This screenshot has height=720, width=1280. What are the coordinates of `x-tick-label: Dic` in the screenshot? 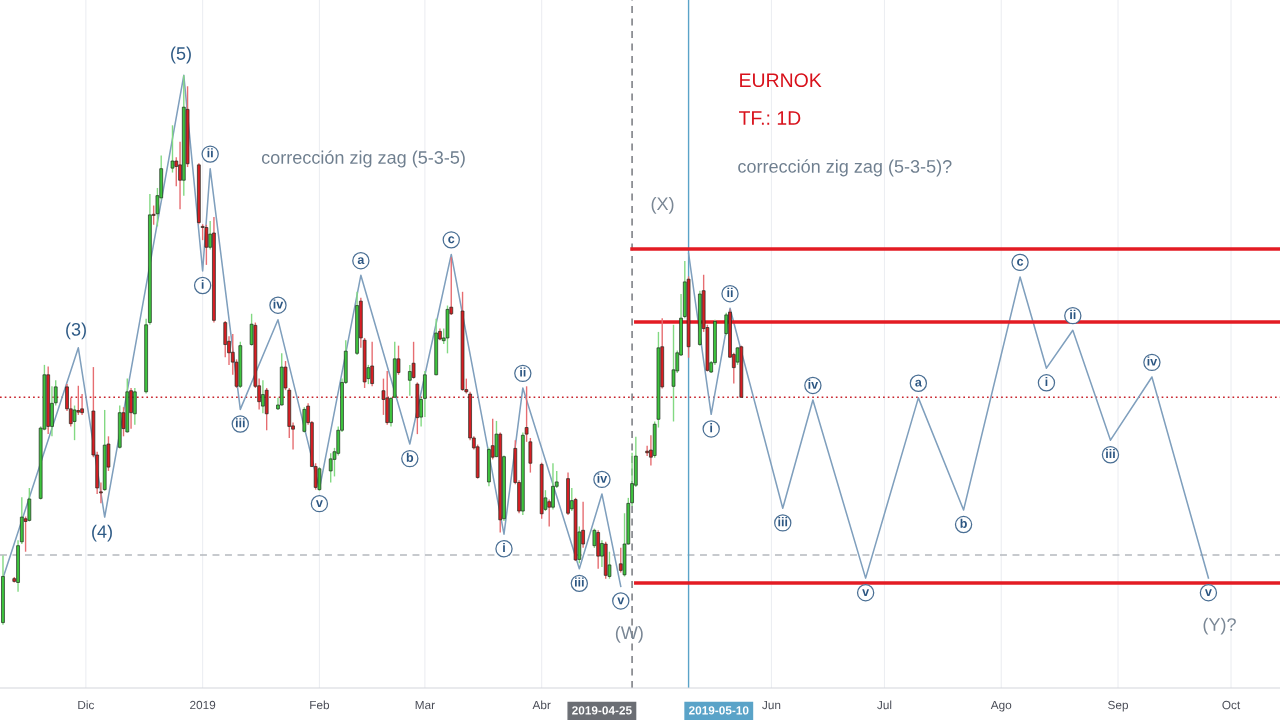 It's located at (86, 705).